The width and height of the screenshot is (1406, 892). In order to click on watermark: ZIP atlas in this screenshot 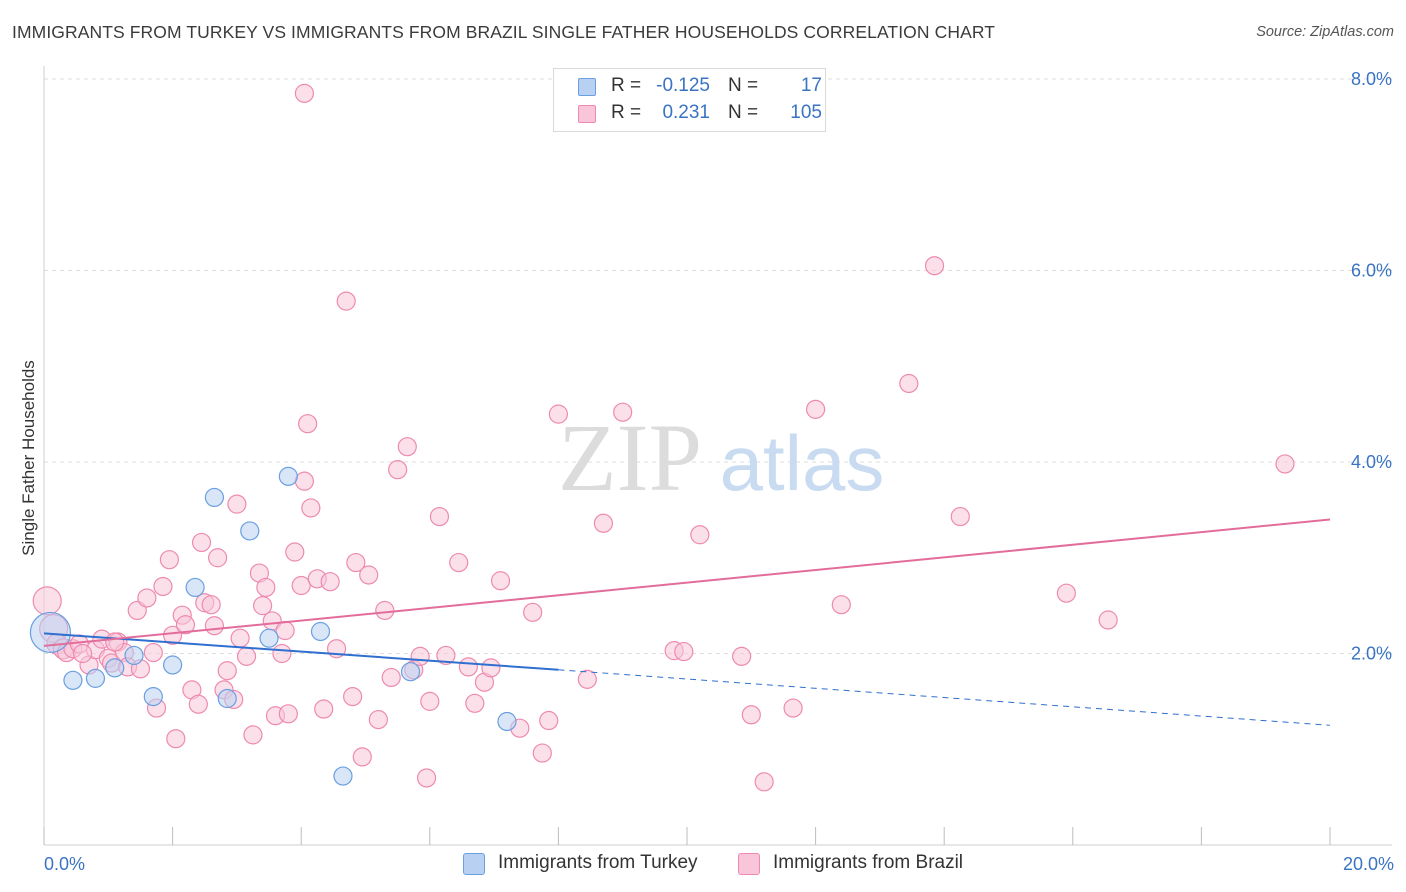, I will do `click(721, 457)`.